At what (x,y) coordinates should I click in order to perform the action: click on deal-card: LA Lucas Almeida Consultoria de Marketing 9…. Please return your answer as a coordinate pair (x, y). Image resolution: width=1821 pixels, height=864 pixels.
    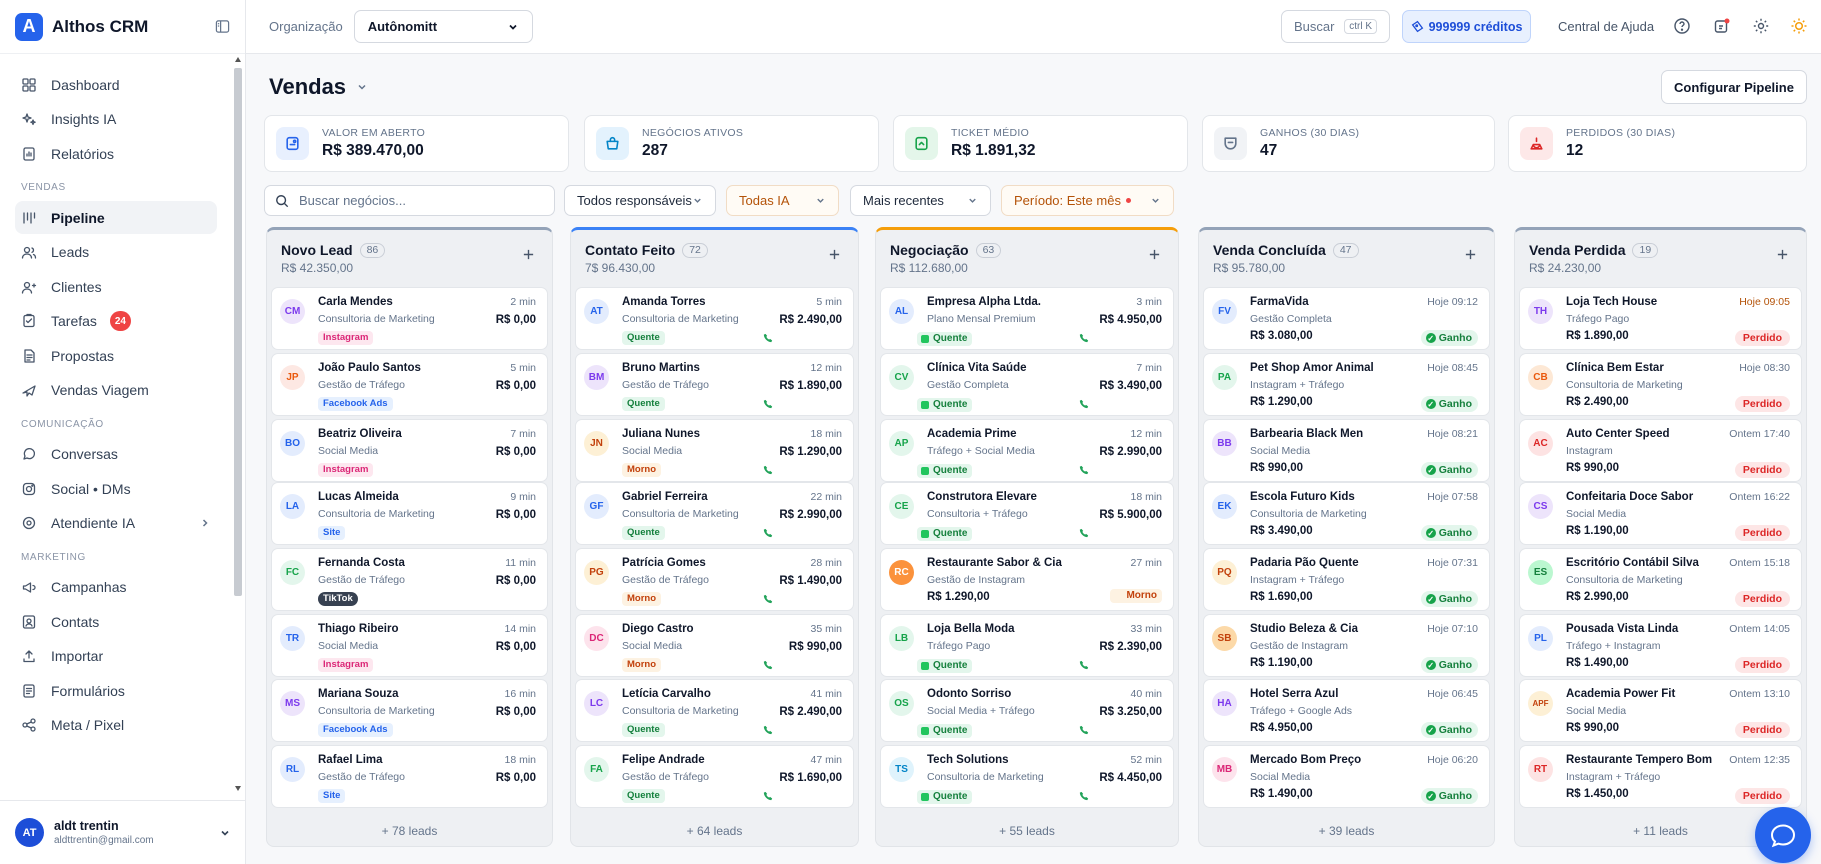
    Looking at the image, I should click on (409, 513).